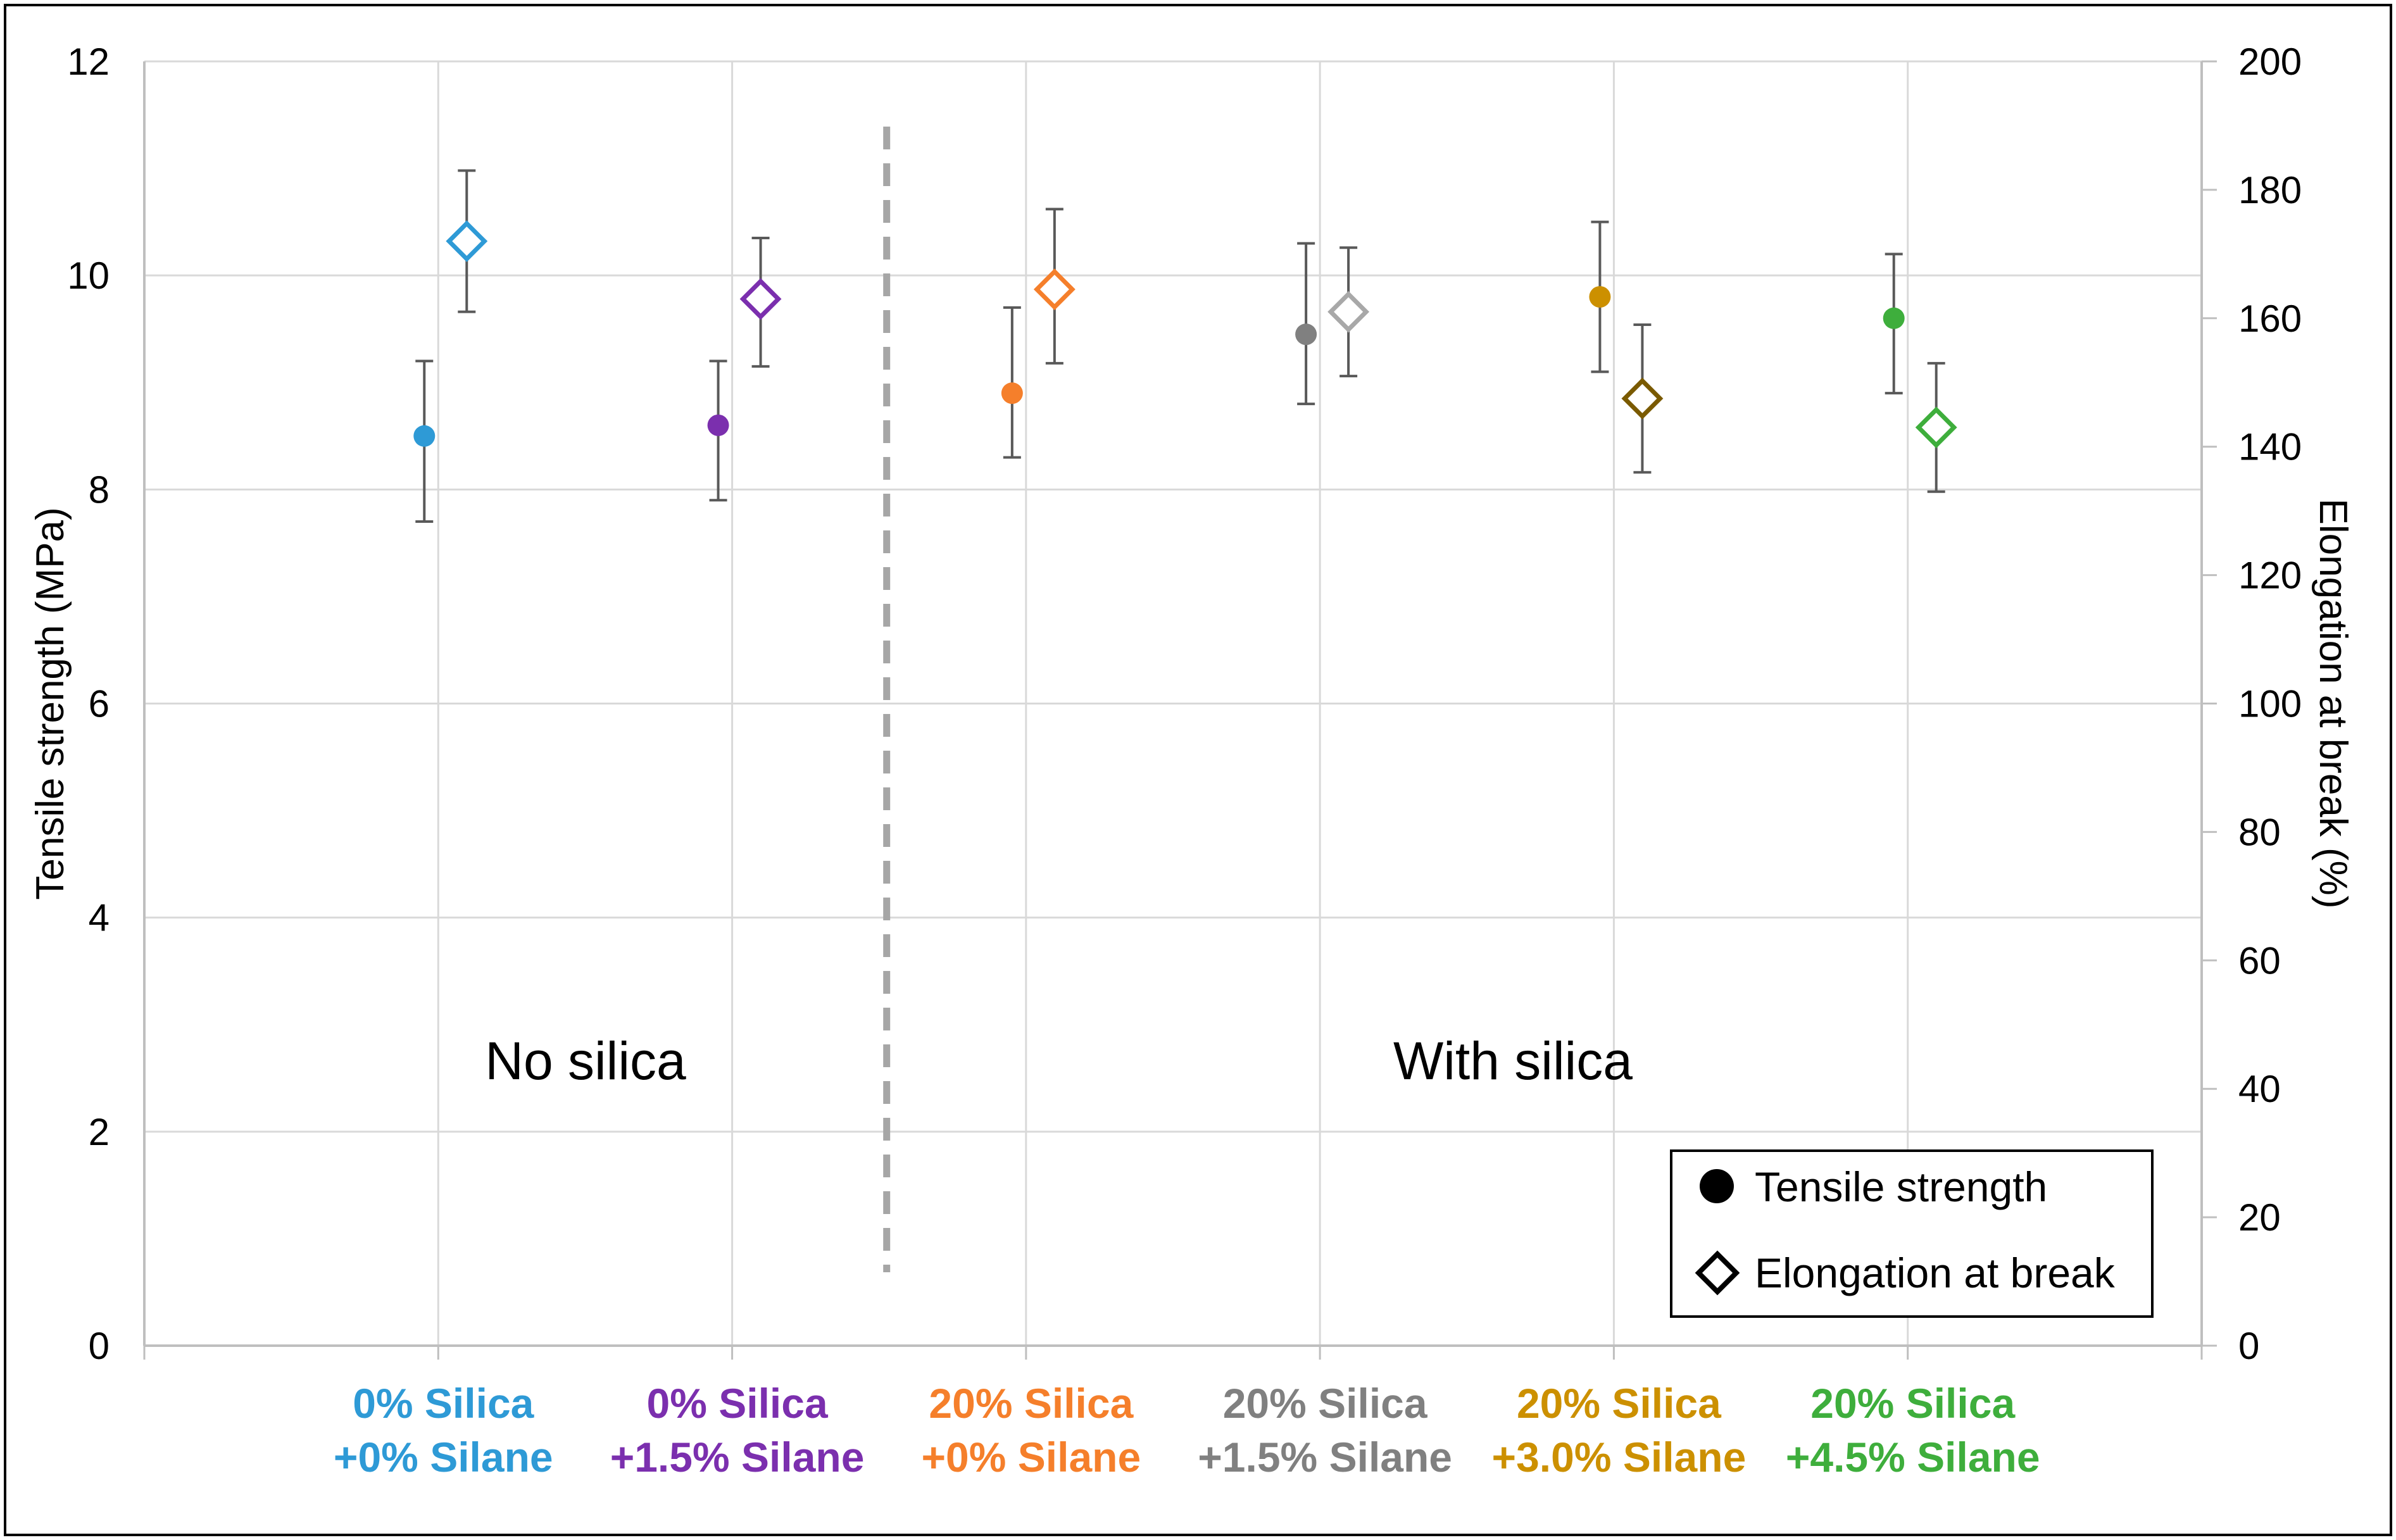 The height and width of the screenshot is (1540, 2396). What do you see at coordinates (2270, 447) in the screenshot?
I see `y-right-tick-label: 140` at bounding box center [2270, 447].